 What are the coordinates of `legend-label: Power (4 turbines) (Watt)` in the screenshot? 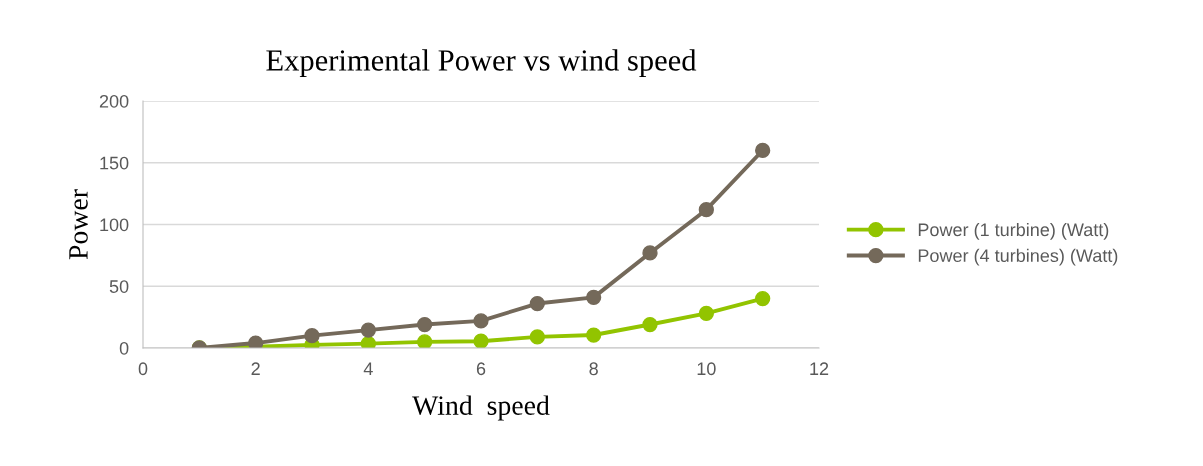 It's located at (1018, 257).